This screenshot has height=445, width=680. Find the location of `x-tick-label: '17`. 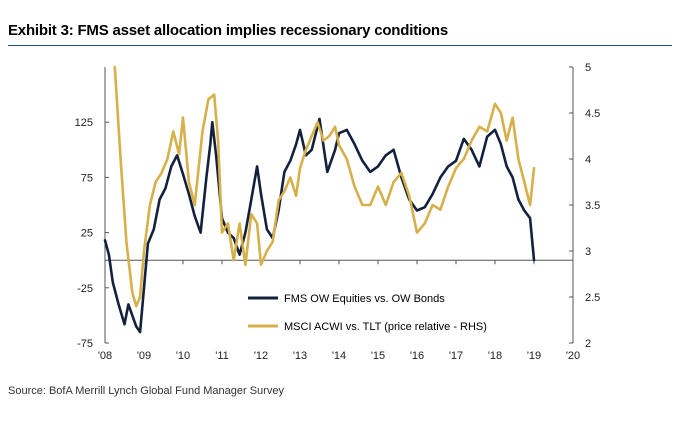

x-tick-label: '17 is located at coordinates (456, 356).